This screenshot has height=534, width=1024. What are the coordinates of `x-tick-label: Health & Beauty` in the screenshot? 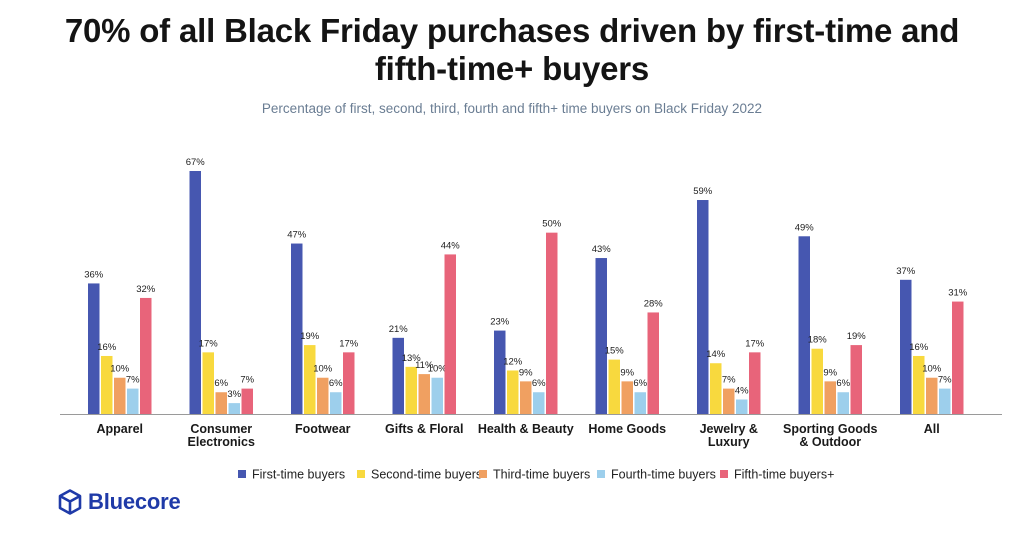 It's located at (526, 429).